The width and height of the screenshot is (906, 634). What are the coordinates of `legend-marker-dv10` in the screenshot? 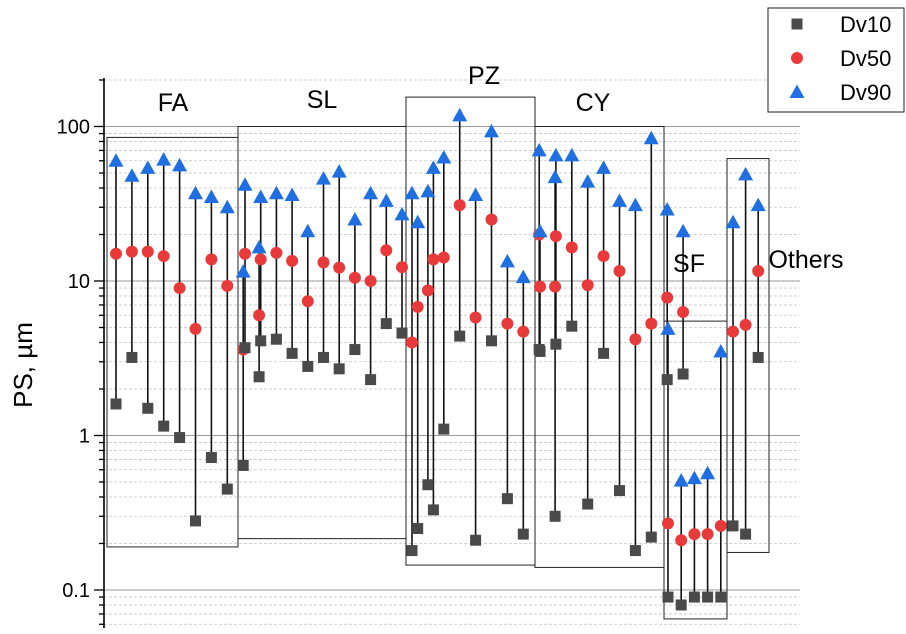 It's located at (797, 24).